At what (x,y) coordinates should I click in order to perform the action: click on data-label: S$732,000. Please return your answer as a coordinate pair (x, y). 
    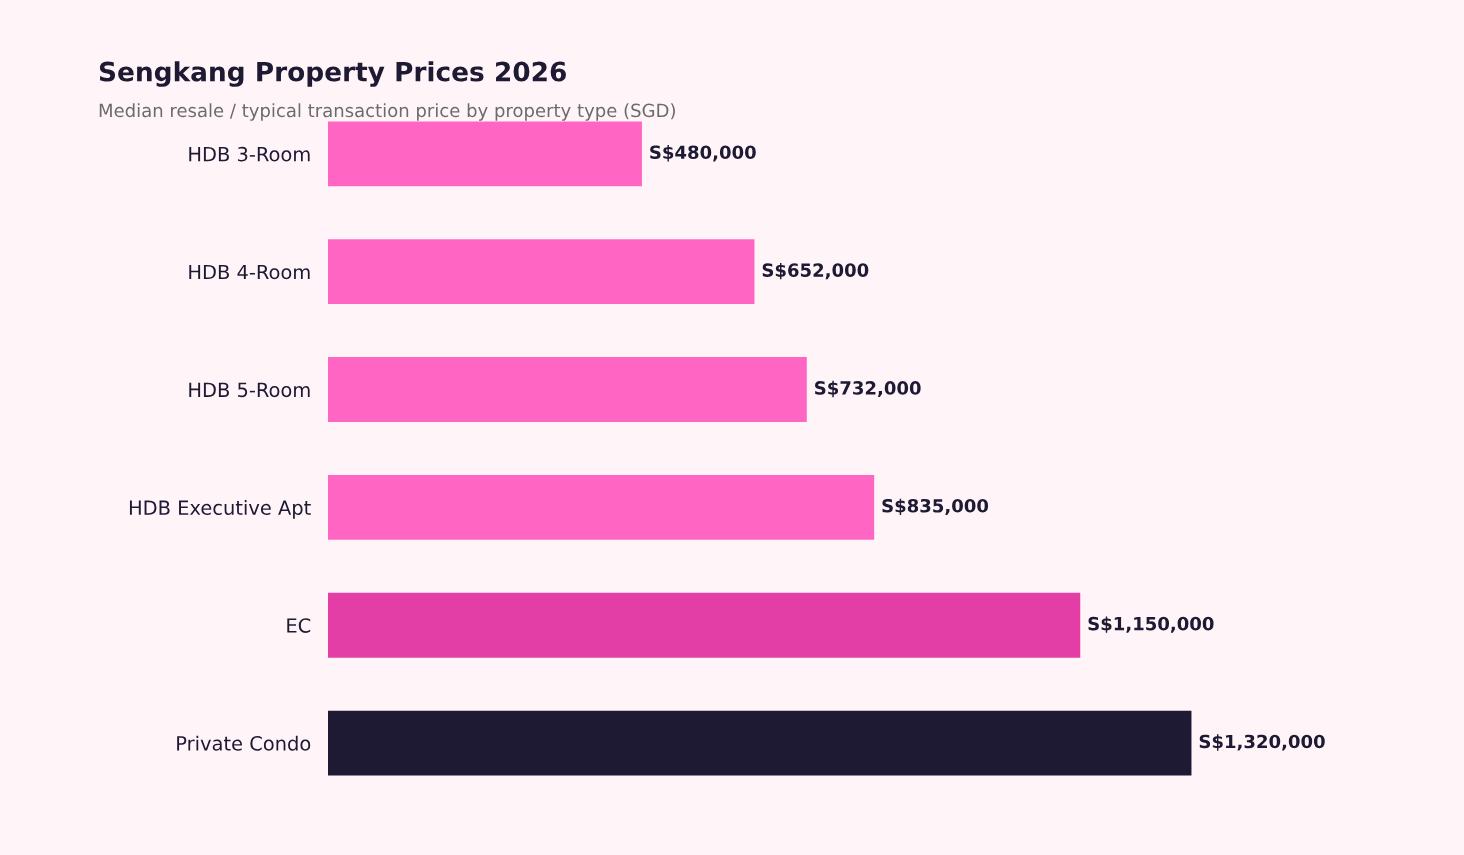
    Looking at the image, I should click on (868, 389).